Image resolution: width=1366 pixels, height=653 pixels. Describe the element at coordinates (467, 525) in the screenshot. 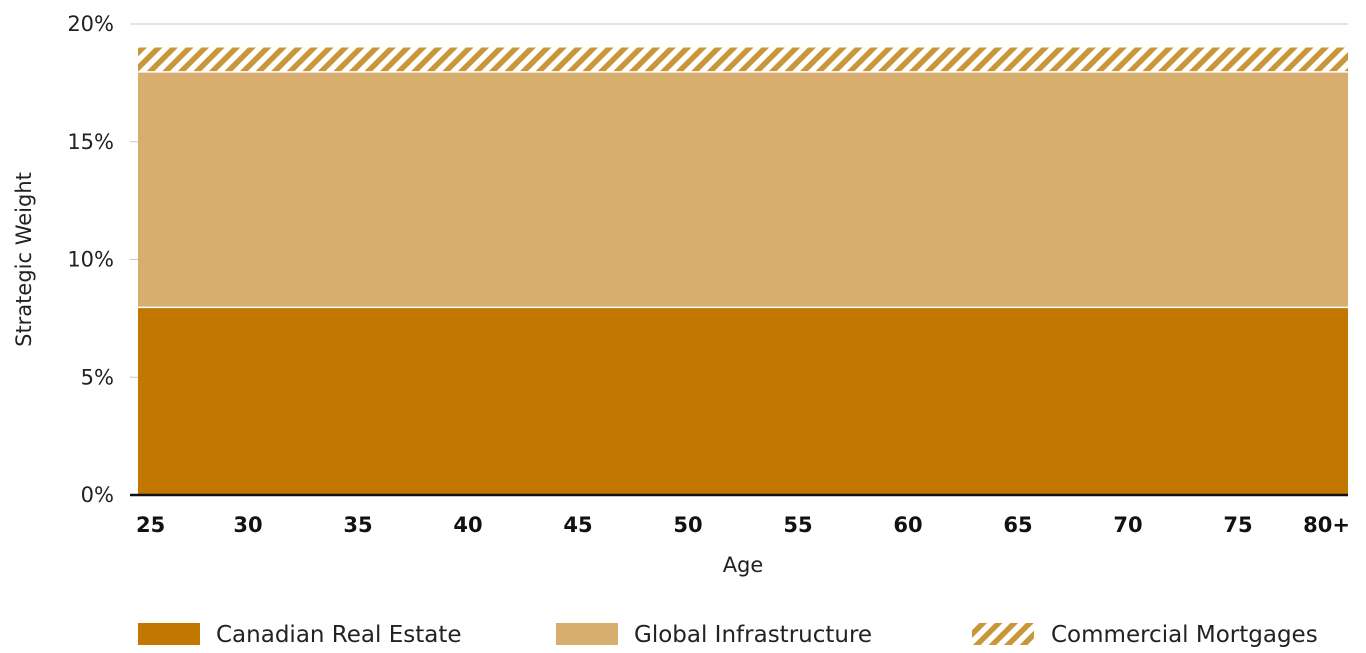

I see `x-tick-label: 40` at that location.